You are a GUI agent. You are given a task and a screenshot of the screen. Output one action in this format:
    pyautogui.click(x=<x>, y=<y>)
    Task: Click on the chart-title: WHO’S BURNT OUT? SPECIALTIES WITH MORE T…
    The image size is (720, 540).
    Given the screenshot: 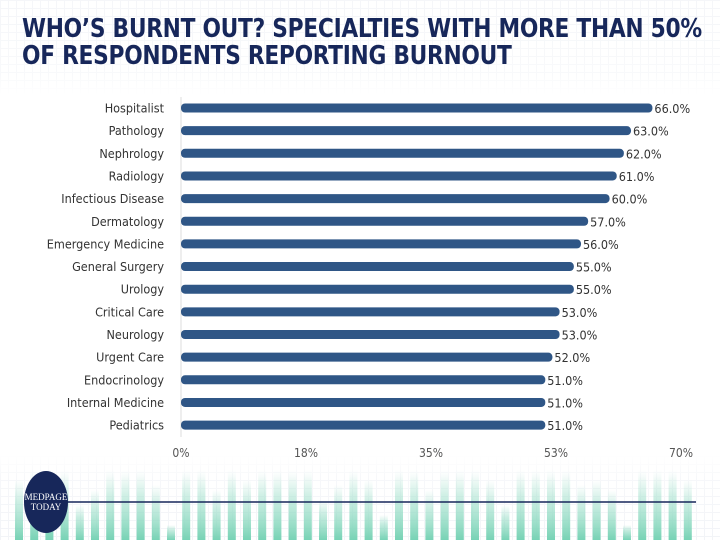 What is the action you would take?
    pyautogui.click(x=362, y=42)
    